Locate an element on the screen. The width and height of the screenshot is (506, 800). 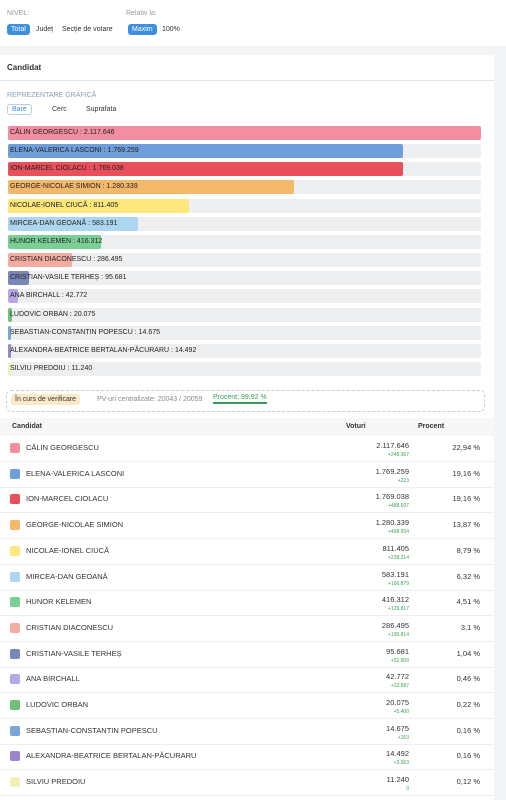
table-header is located at coordinates (247, 427).